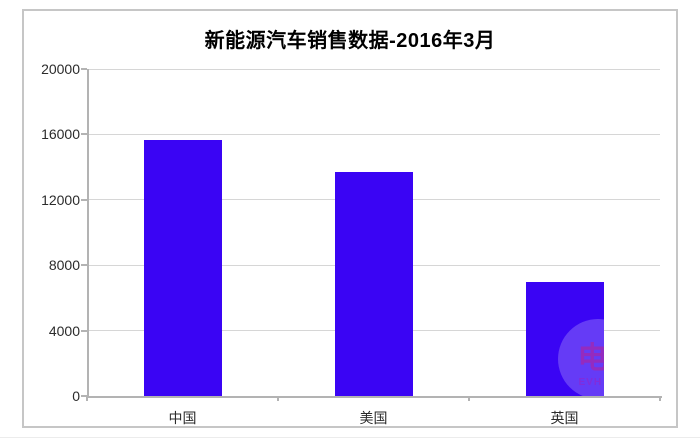 The width and height of the screenshot is (700, 440). What do you see at coordinates (350, 437) in the screenshot?
I see `page-bottom-edge` at bounding box center [350, 437].